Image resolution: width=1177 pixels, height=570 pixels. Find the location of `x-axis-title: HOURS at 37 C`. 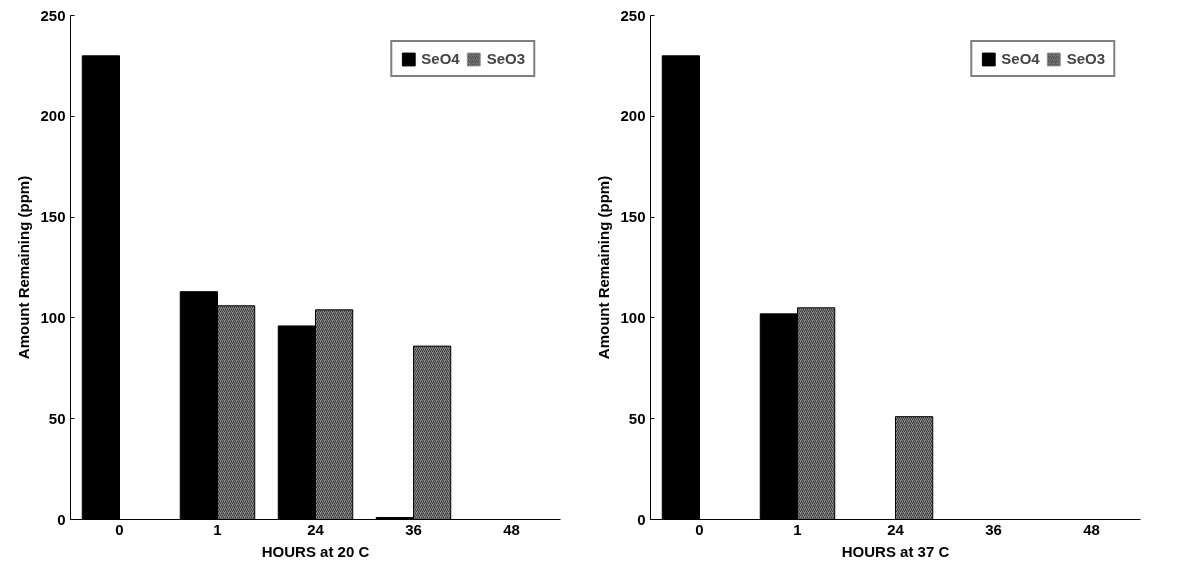

x-axis-title: HOURS at 37 C is located at coordinates (895, 551).